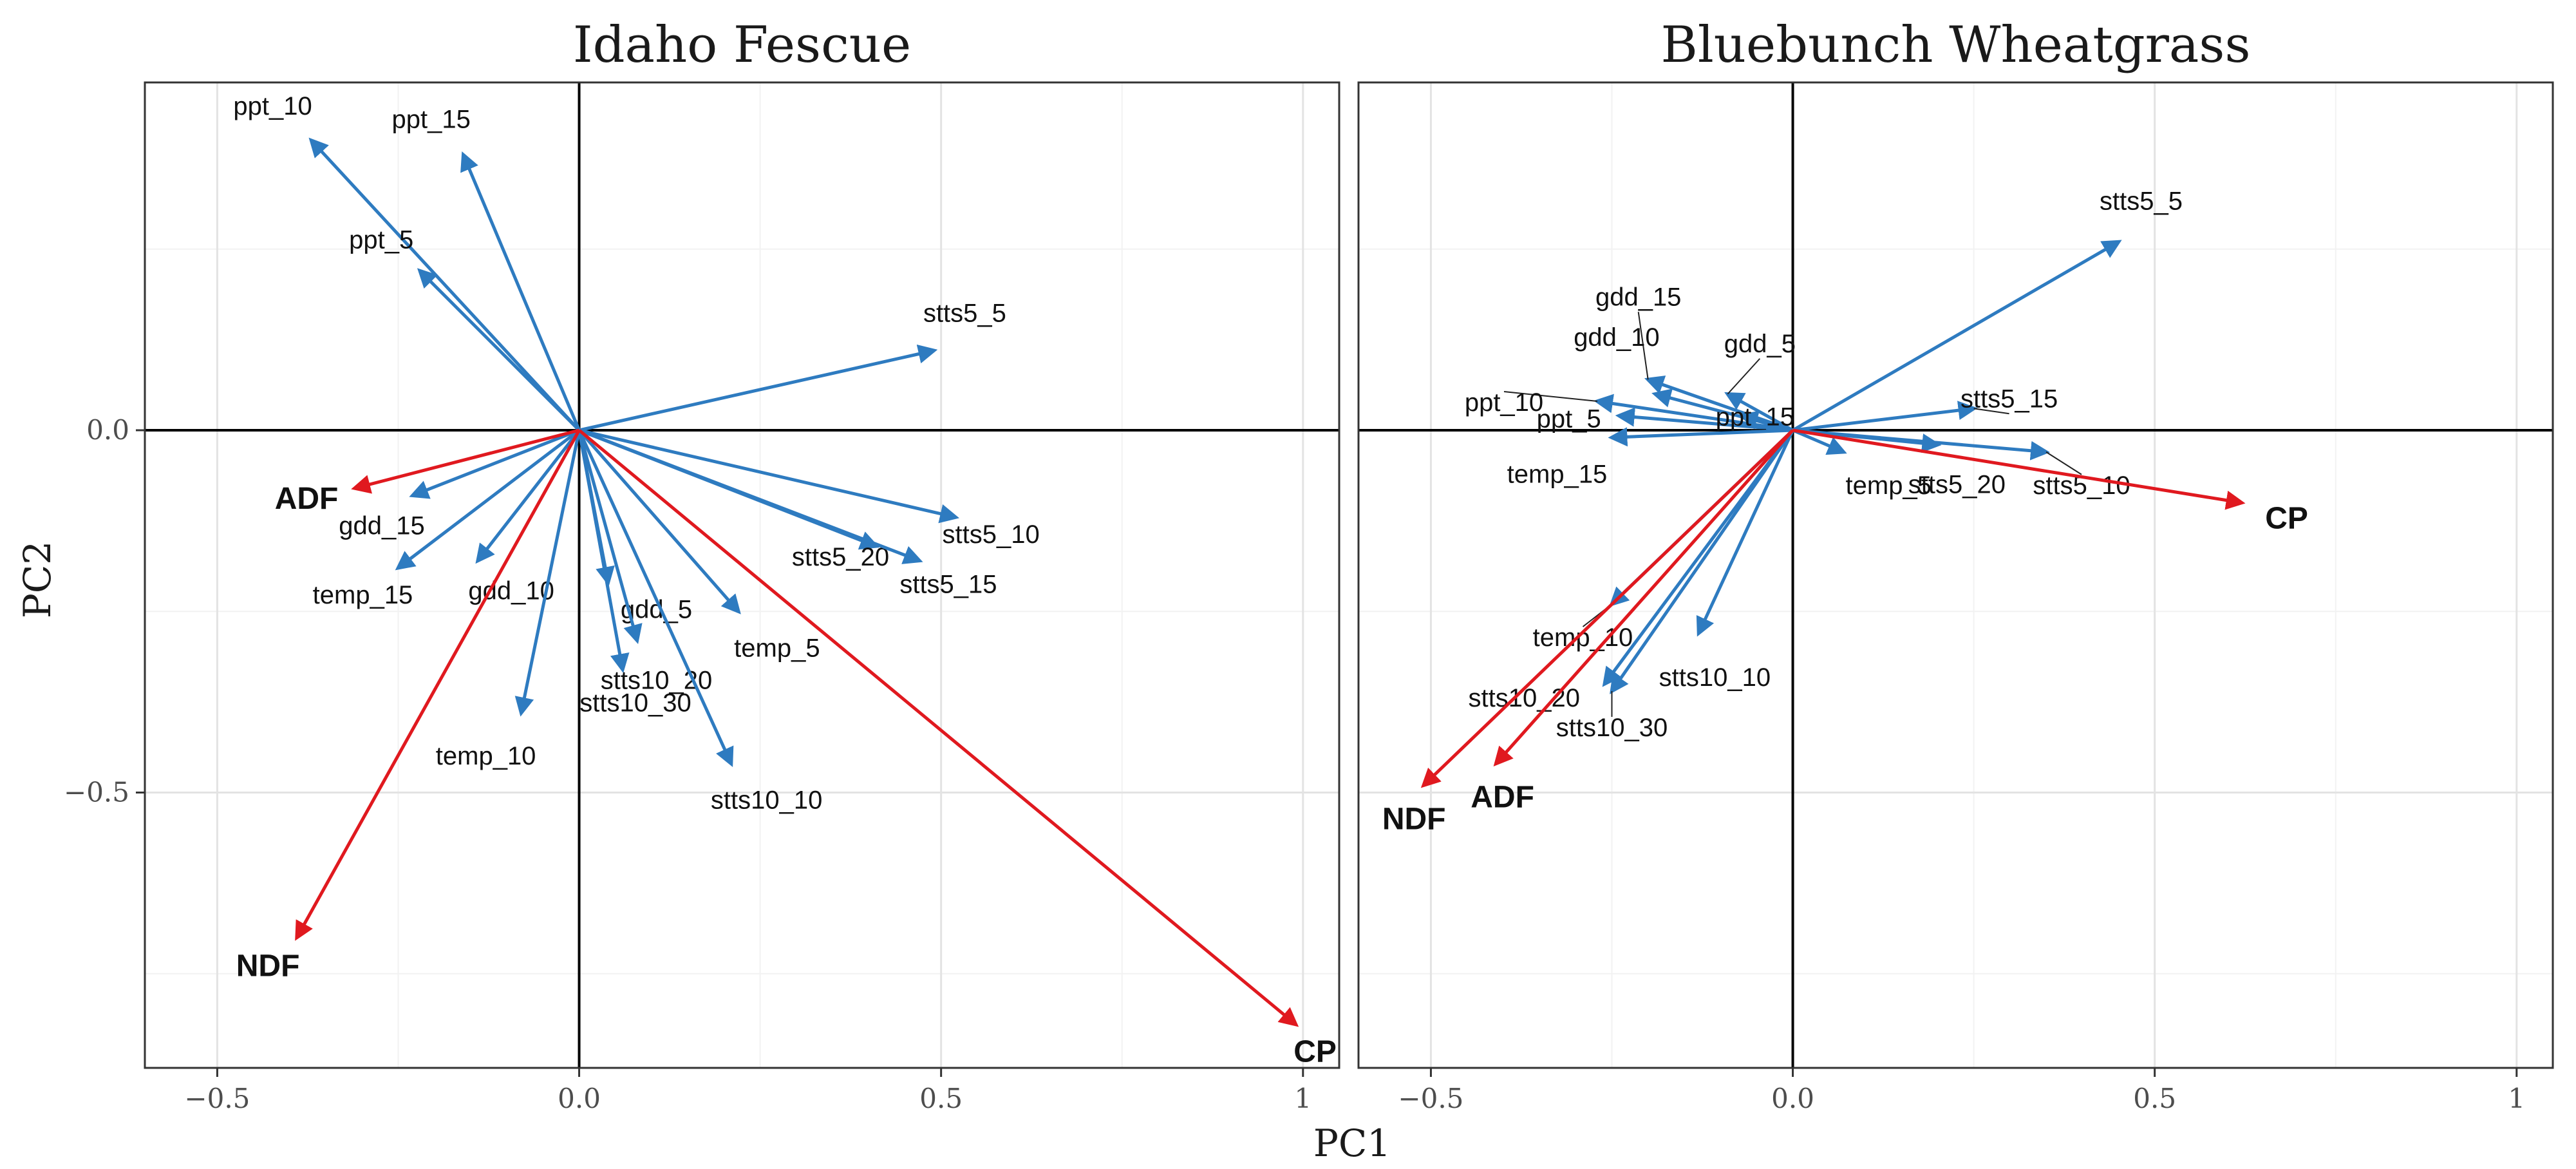 This screenshot has height=1169, width=2576. Describe the element at coordinates (486, 756) in the screenshot. I see `vector-label-temp-10: temp_10` at that location.